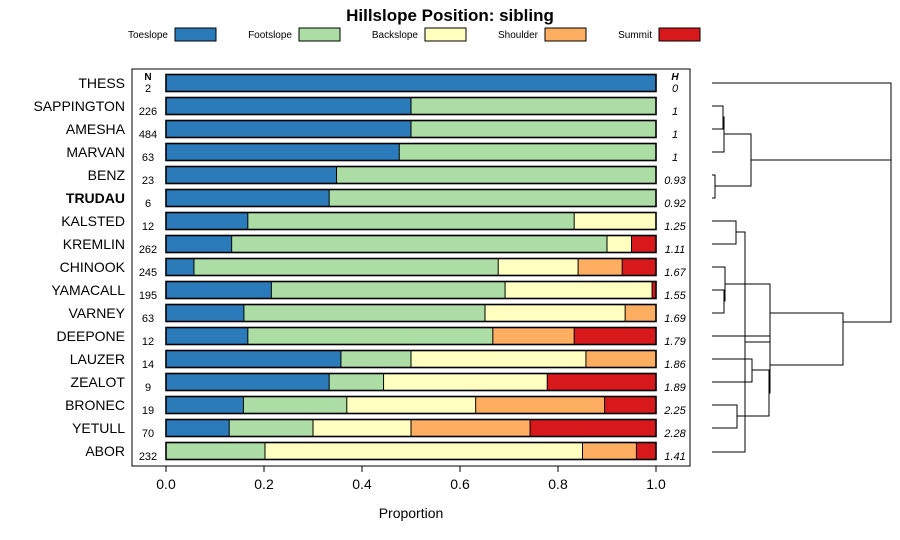  What do you see at coordinates (79, 106) in the screenshot?
I see `row-label-sappington: SAPPINGTON` at bounding box center [79, 106].